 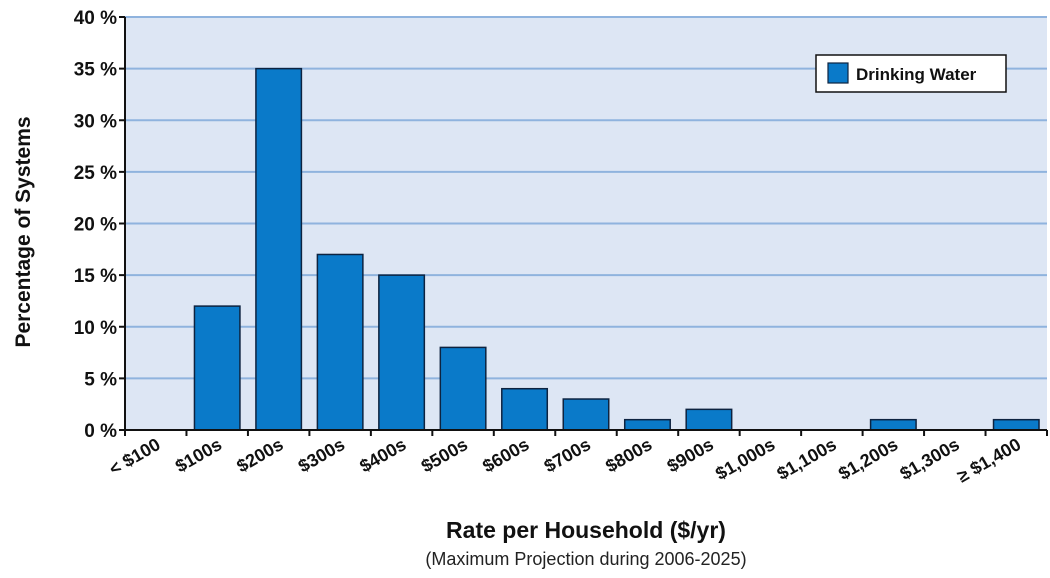 I want to click on x-tick-label: $100s, so click(x=198, y=455).